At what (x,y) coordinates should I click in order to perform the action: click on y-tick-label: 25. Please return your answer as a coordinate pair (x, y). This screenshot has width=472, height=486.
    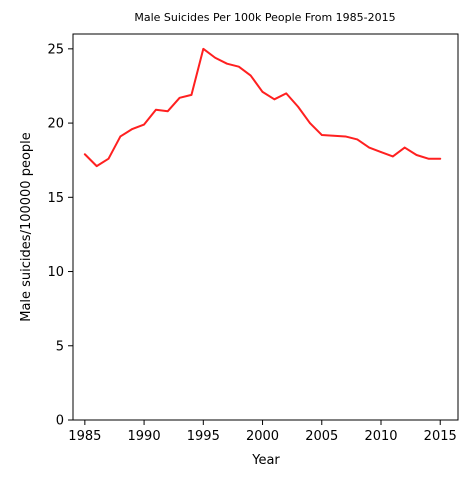
    Looking at the image, I should click on (55, 49).